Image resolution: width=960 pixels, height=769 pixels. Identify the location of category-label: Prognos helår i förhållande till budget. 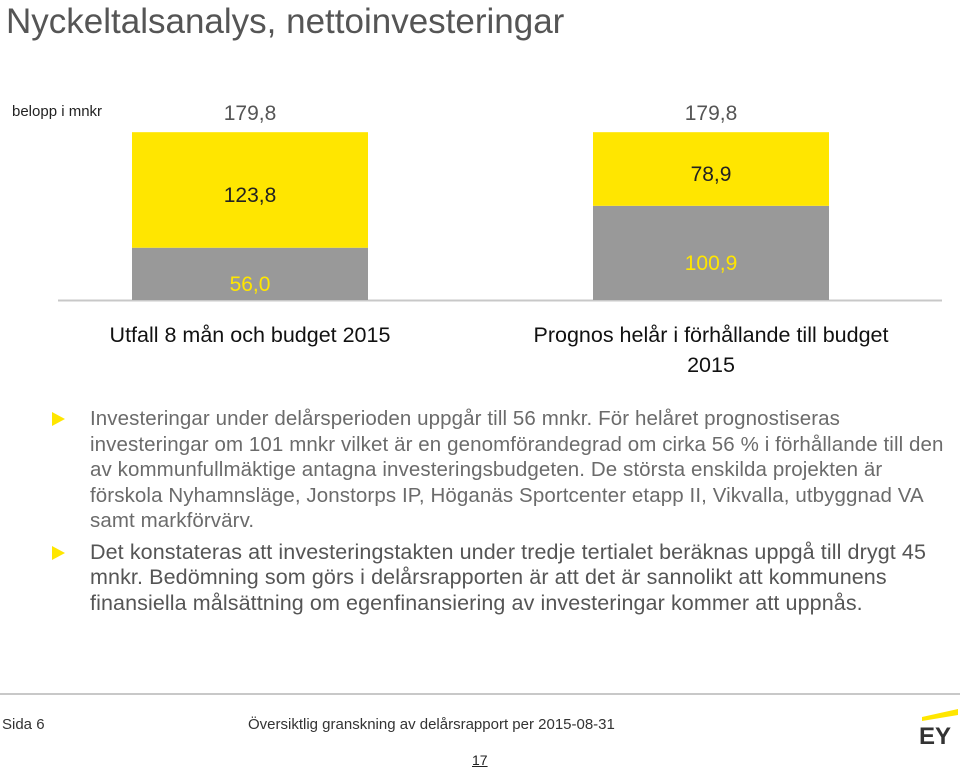
(711, 335).